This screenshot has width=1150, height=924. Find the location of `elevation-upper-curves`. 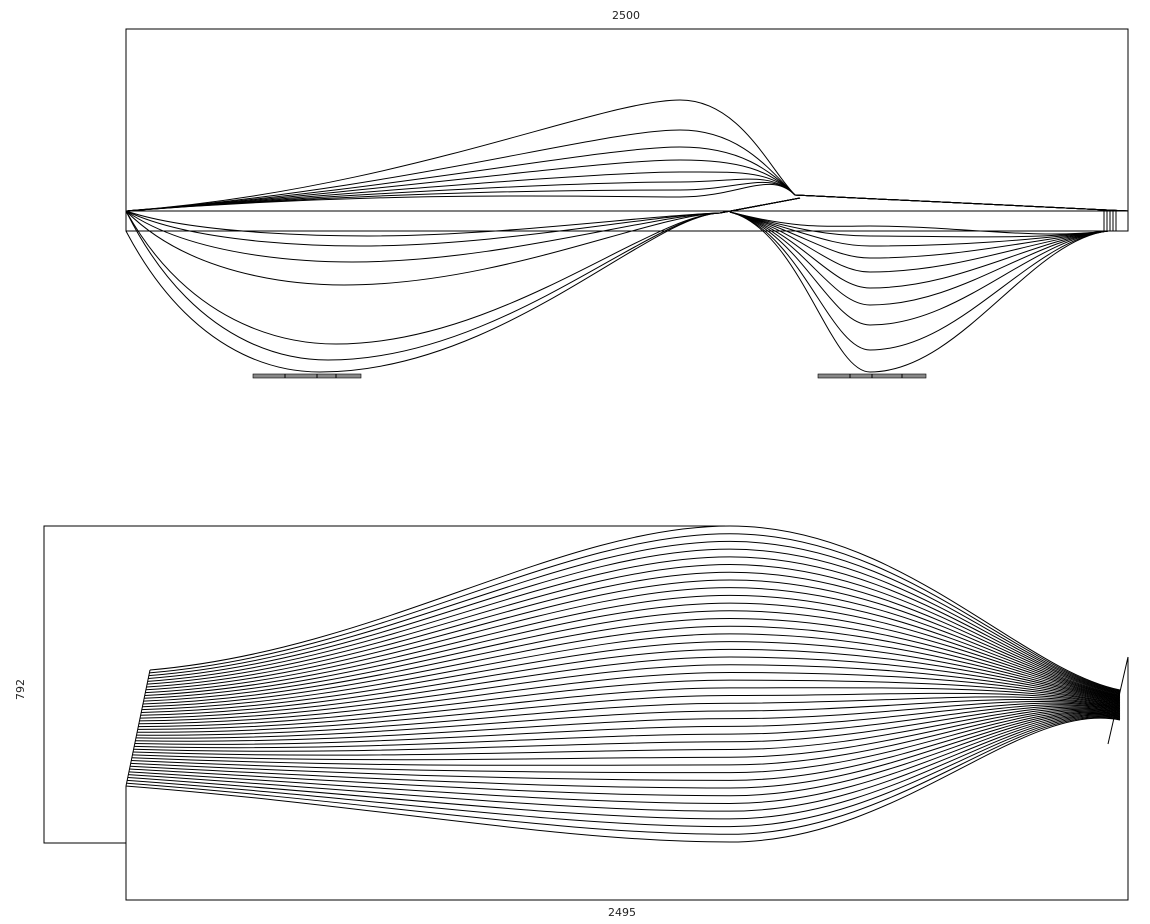

elevation-upper-curves is located at coordinates (627, 165).